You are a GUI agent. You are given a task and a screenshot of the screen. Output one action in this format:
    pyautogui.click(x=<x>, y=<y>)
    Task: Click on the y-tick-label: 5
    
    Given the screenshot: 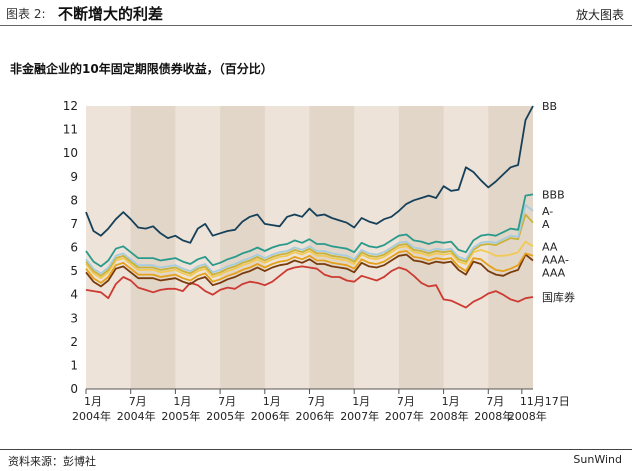 What is the action you would take?
    pyautogui.click(x=74, y=271)
    